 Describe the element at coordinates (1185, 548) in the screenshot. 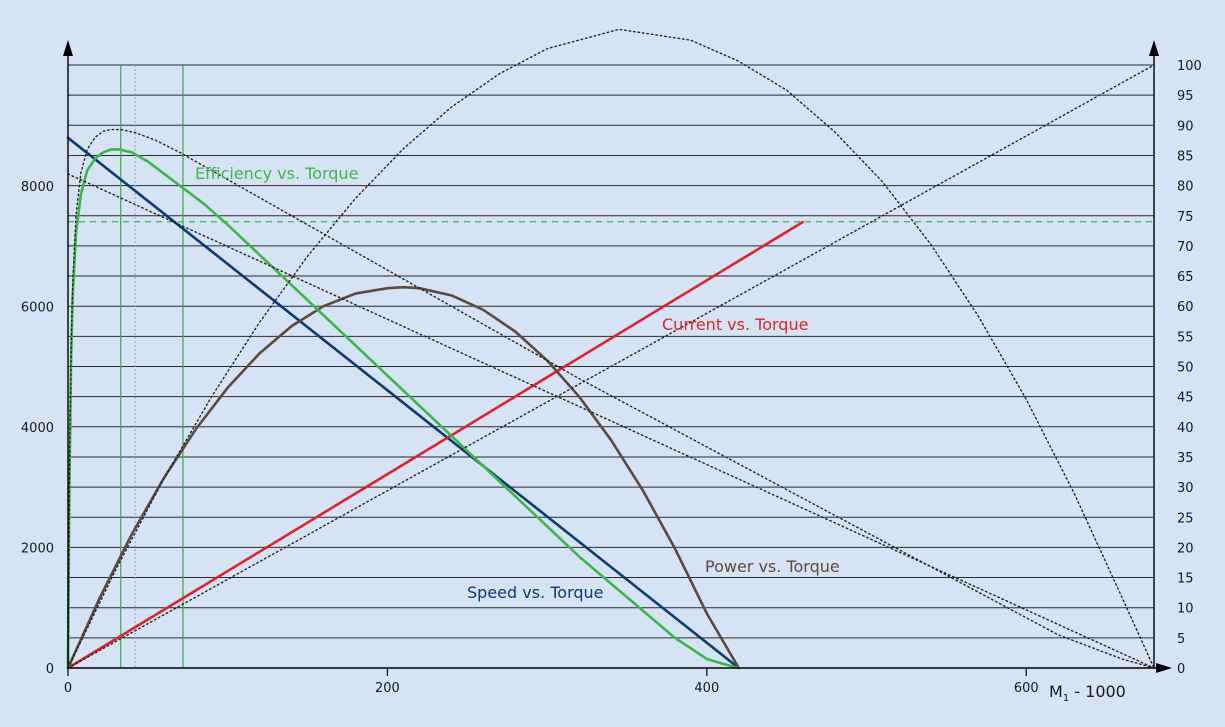

I see `right-y-tick-label: 20` at that location.